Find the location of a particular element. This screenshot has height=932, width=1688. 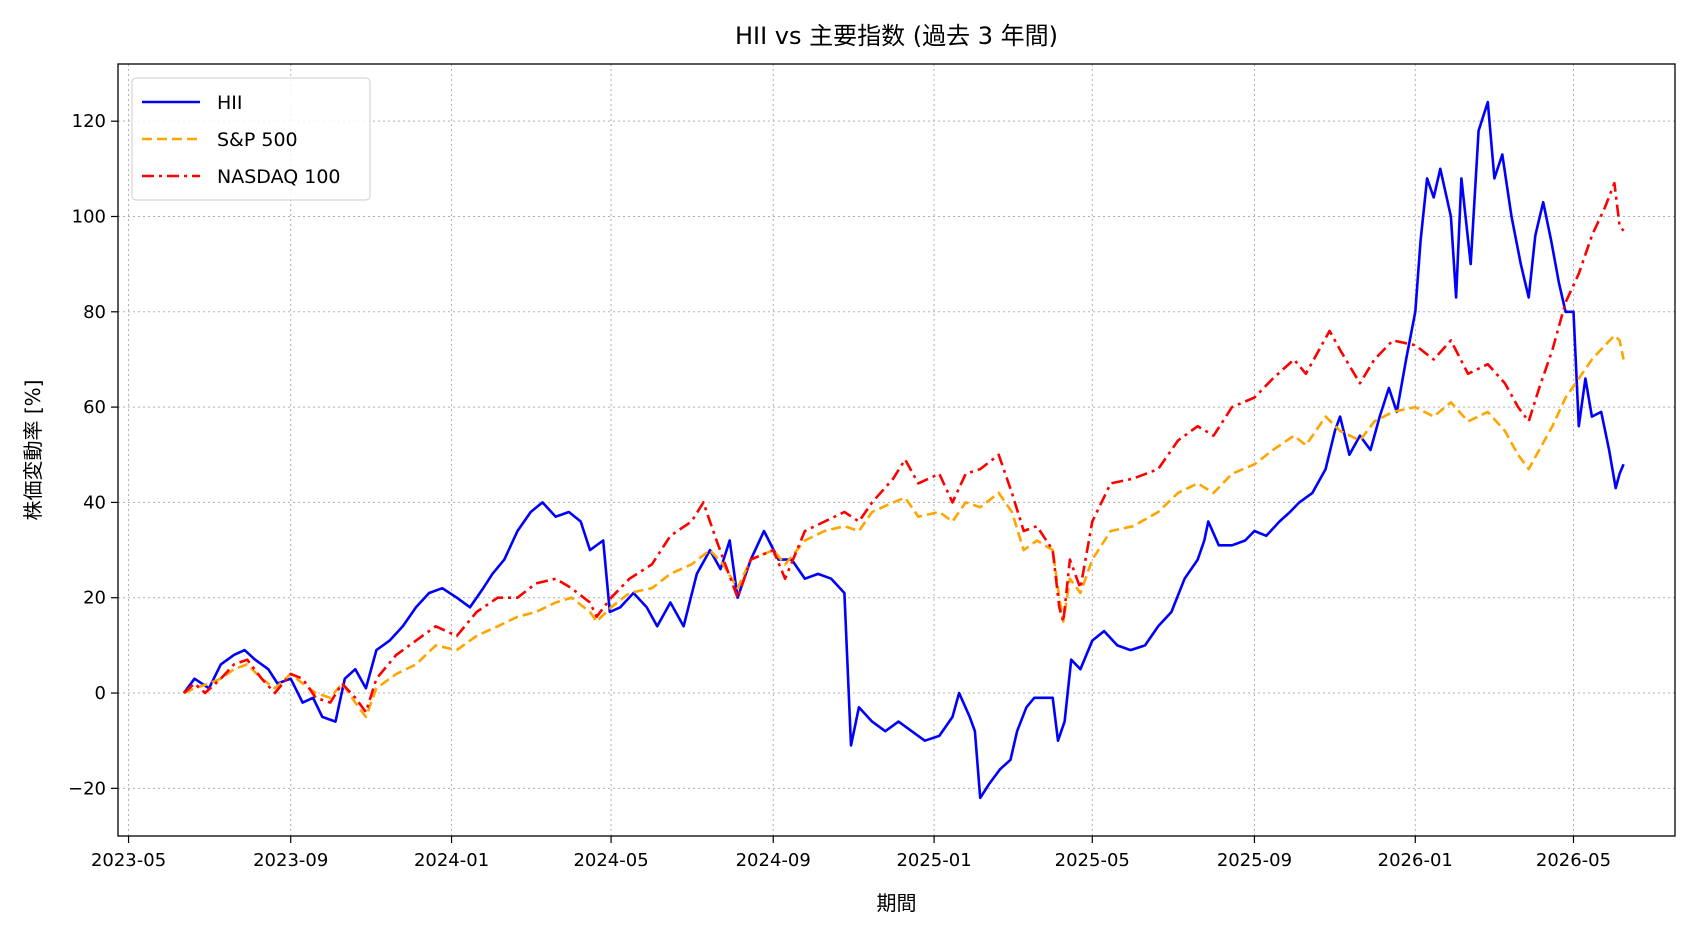

y-tick-label: 0 is located at coordinates (100, 693).